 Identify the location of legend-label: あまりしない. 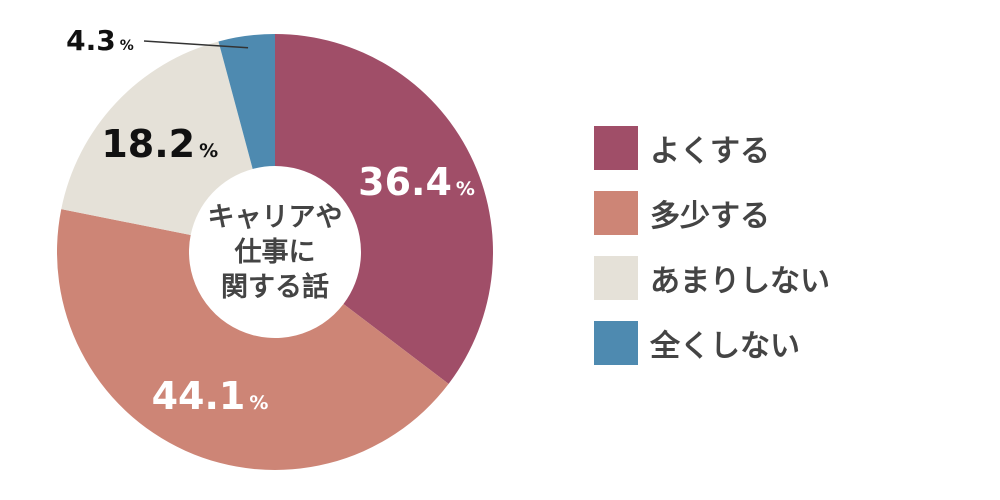
(740, 281).